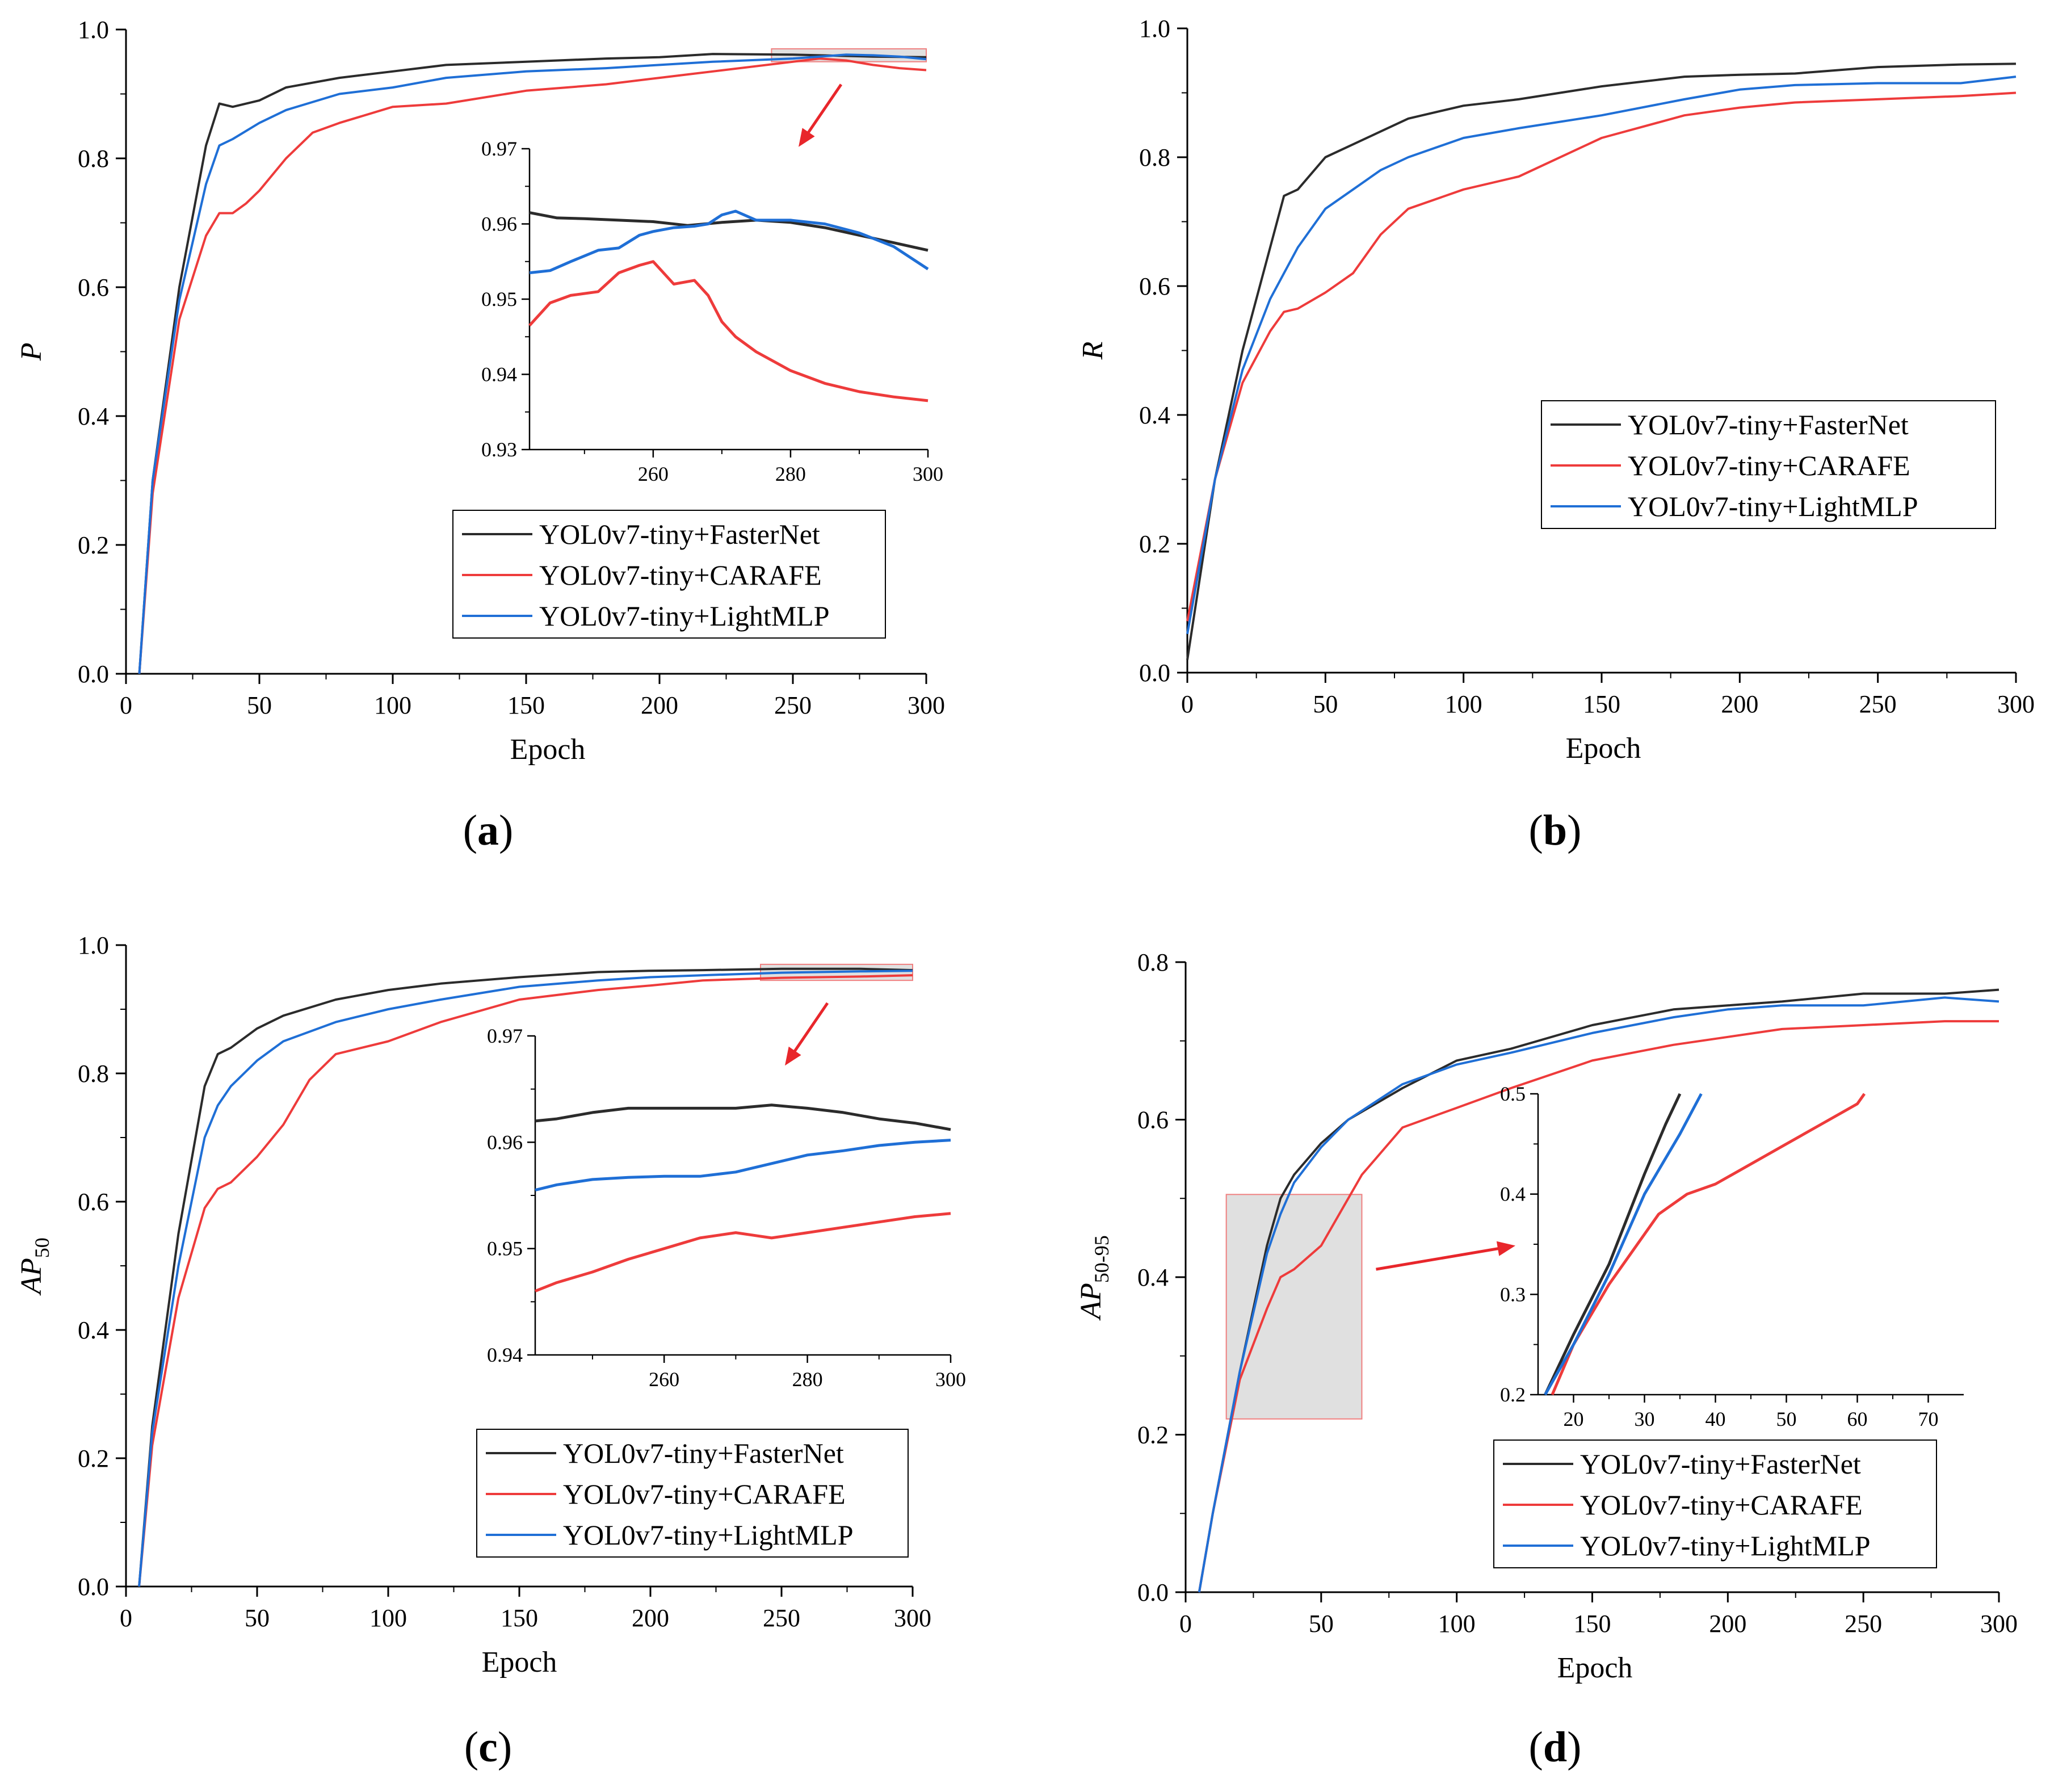  I want to click on y-axis-label: P, so click(31, 352).